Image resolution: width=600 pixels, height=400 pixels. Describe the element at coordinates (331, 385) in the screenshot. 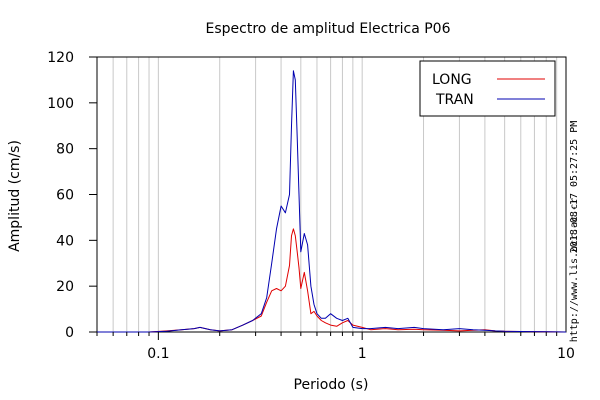

I see `x-axis-label: Periodo (s)` at that location.